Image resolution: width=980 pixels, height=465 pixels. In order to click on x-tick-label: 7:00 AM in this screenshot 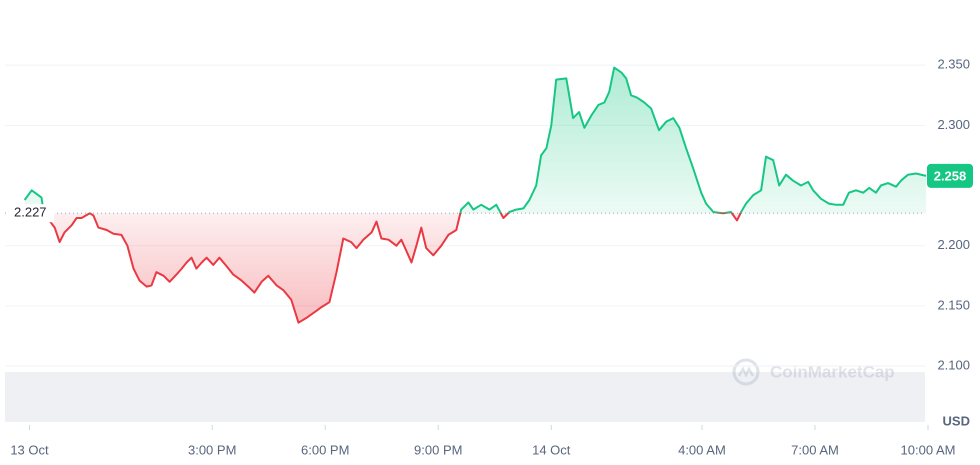, I will do `click(815, 449)`.